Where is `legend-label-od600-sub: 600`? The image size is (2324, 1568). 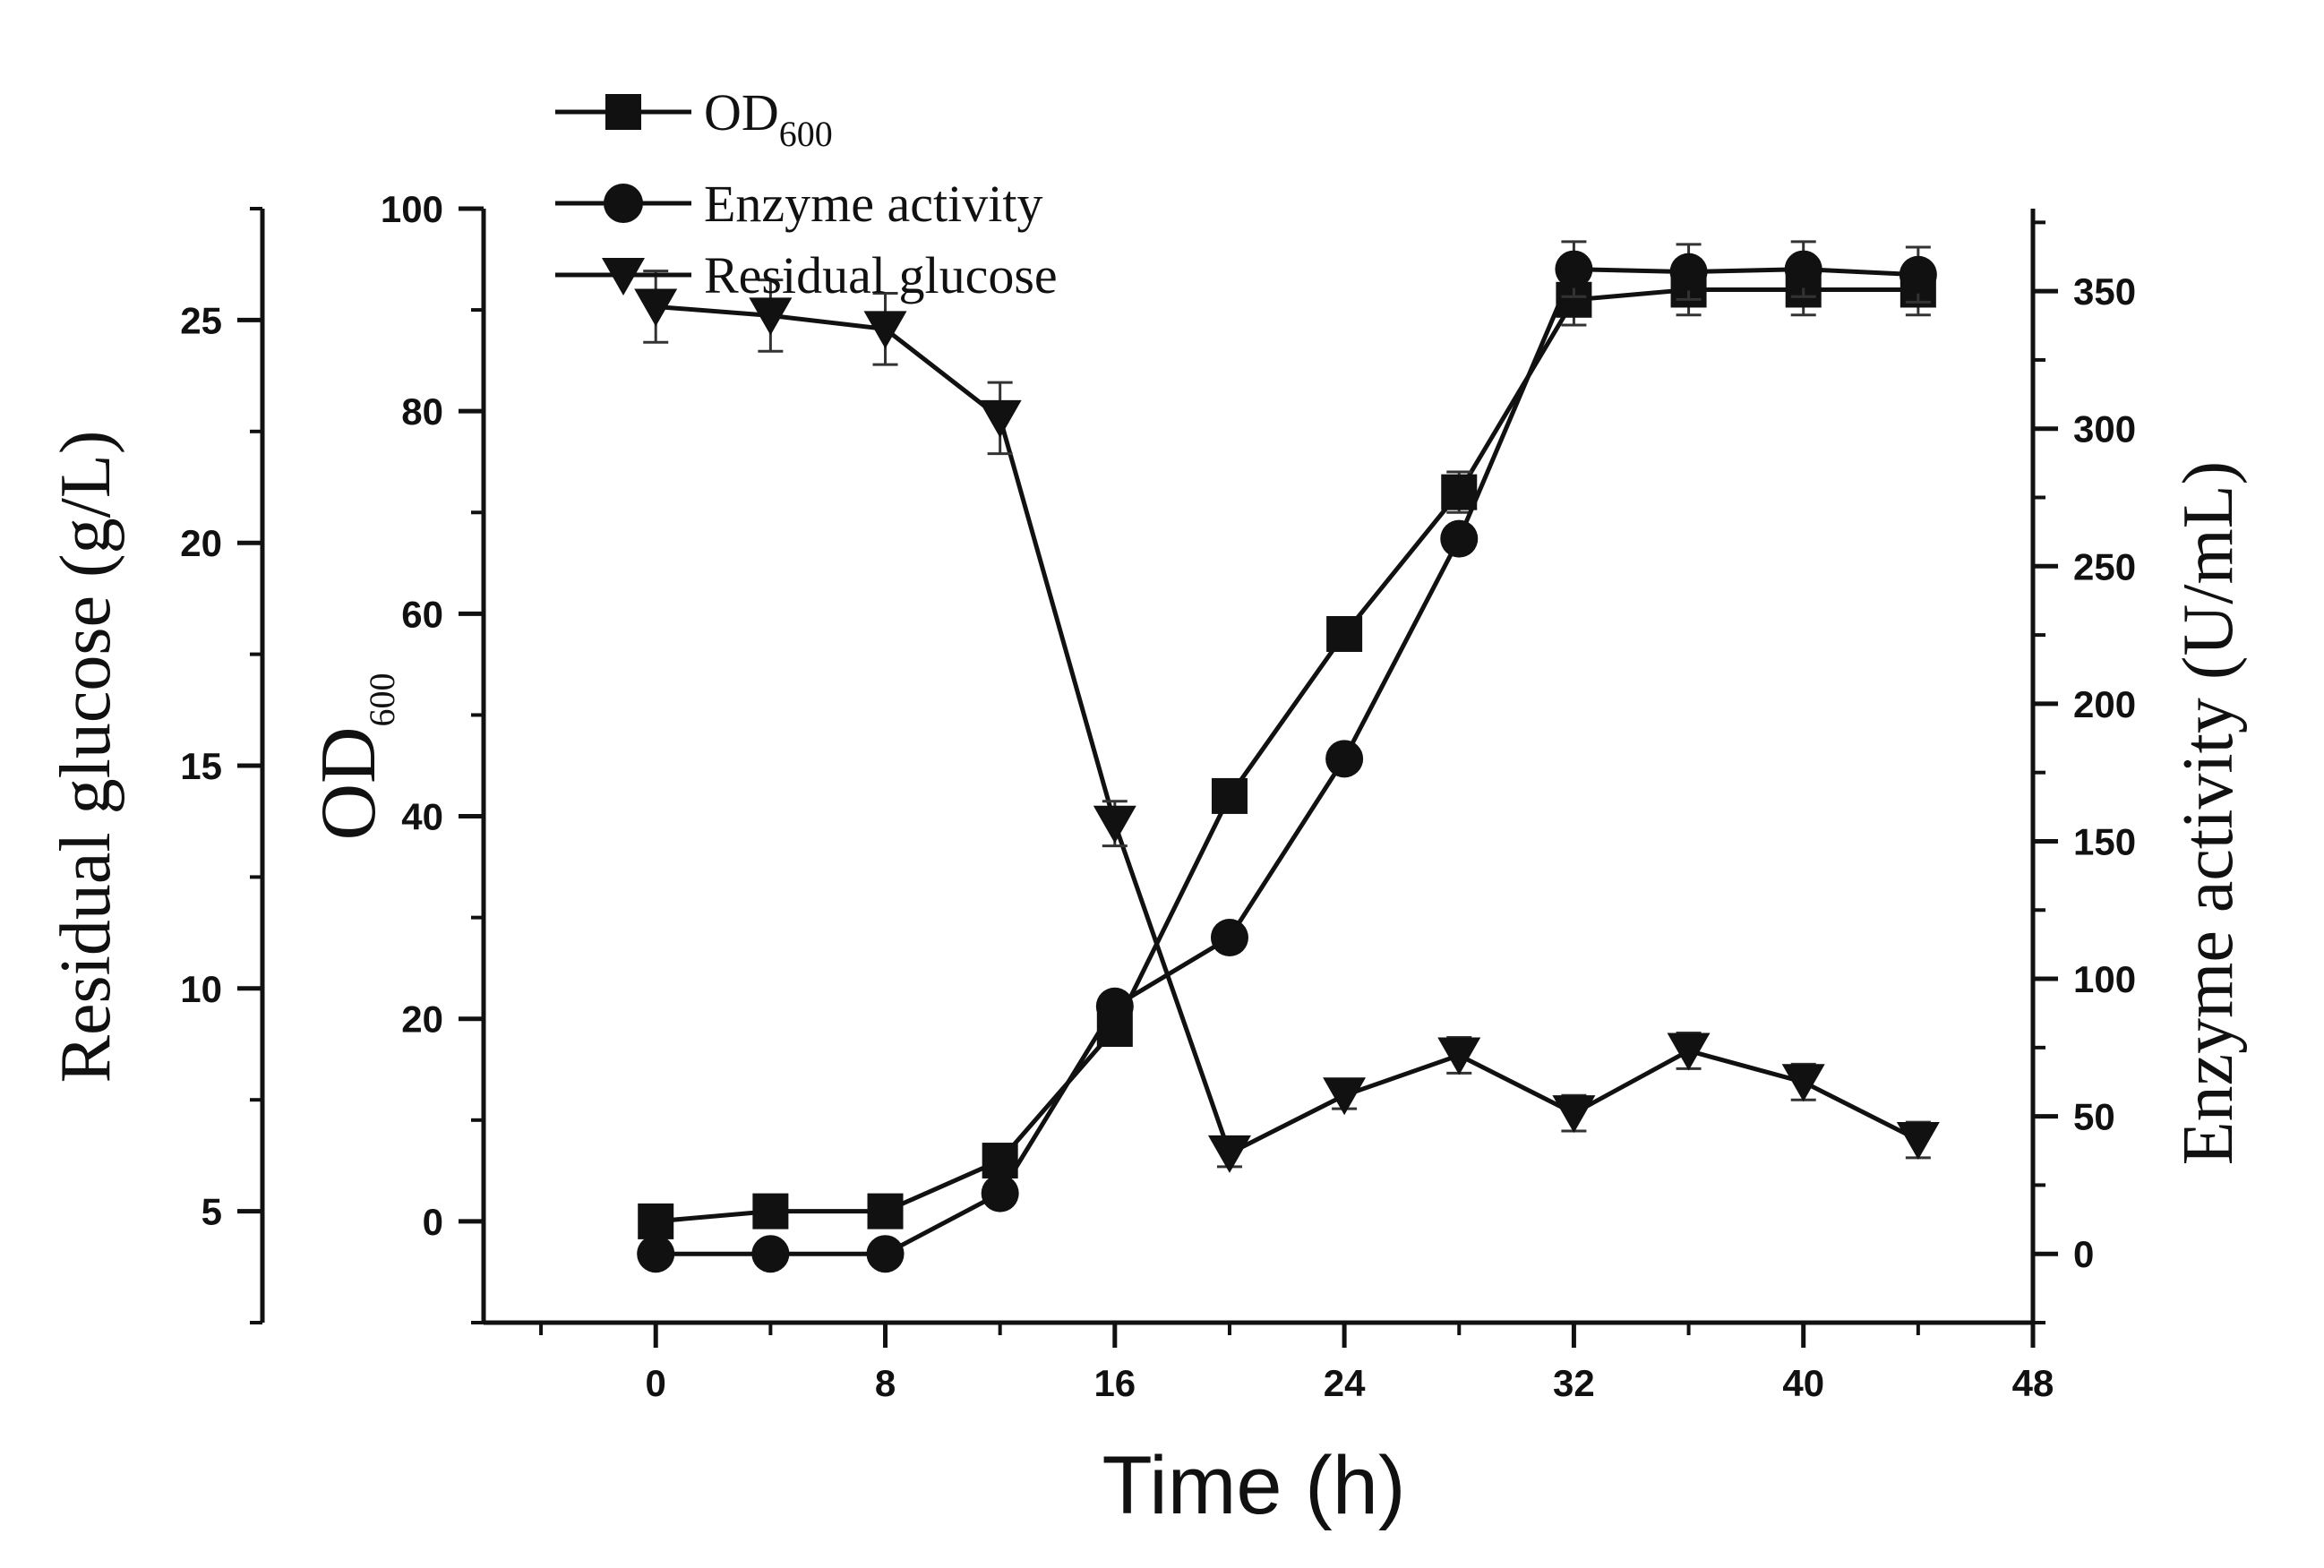
legend-label-od600-sub: 600 is located at coordinates (806, 134).